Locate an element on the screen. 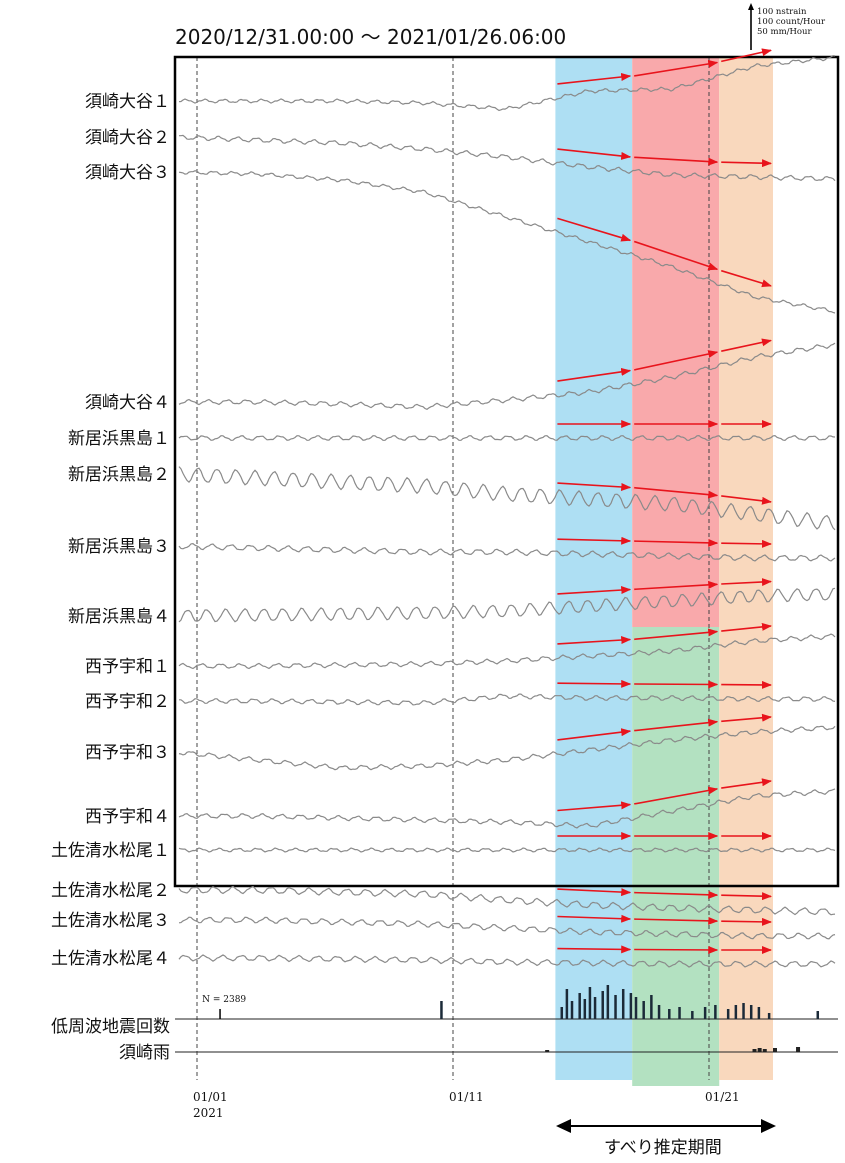  station-label: 新居浜黒島１ is located at coordinates (119, 439).